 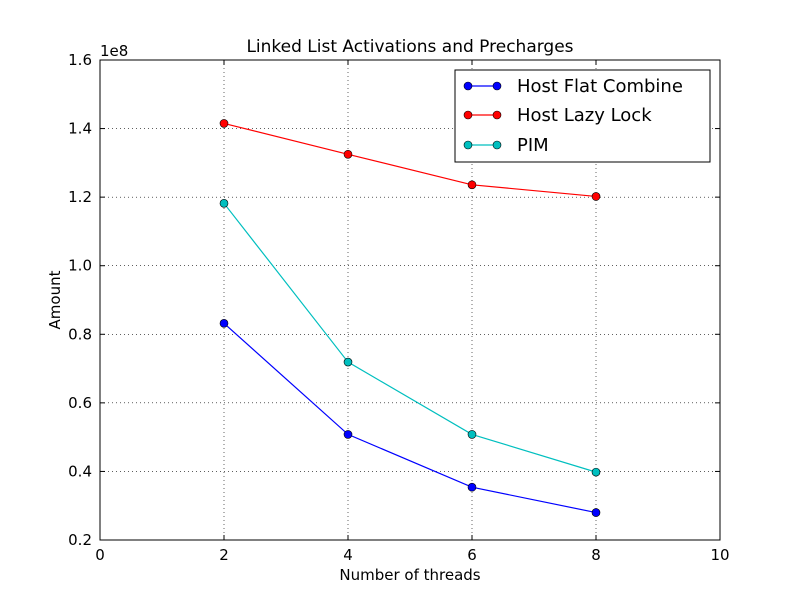 I want to click on y-tick-label: 1.4, so click(x=80, y=129).